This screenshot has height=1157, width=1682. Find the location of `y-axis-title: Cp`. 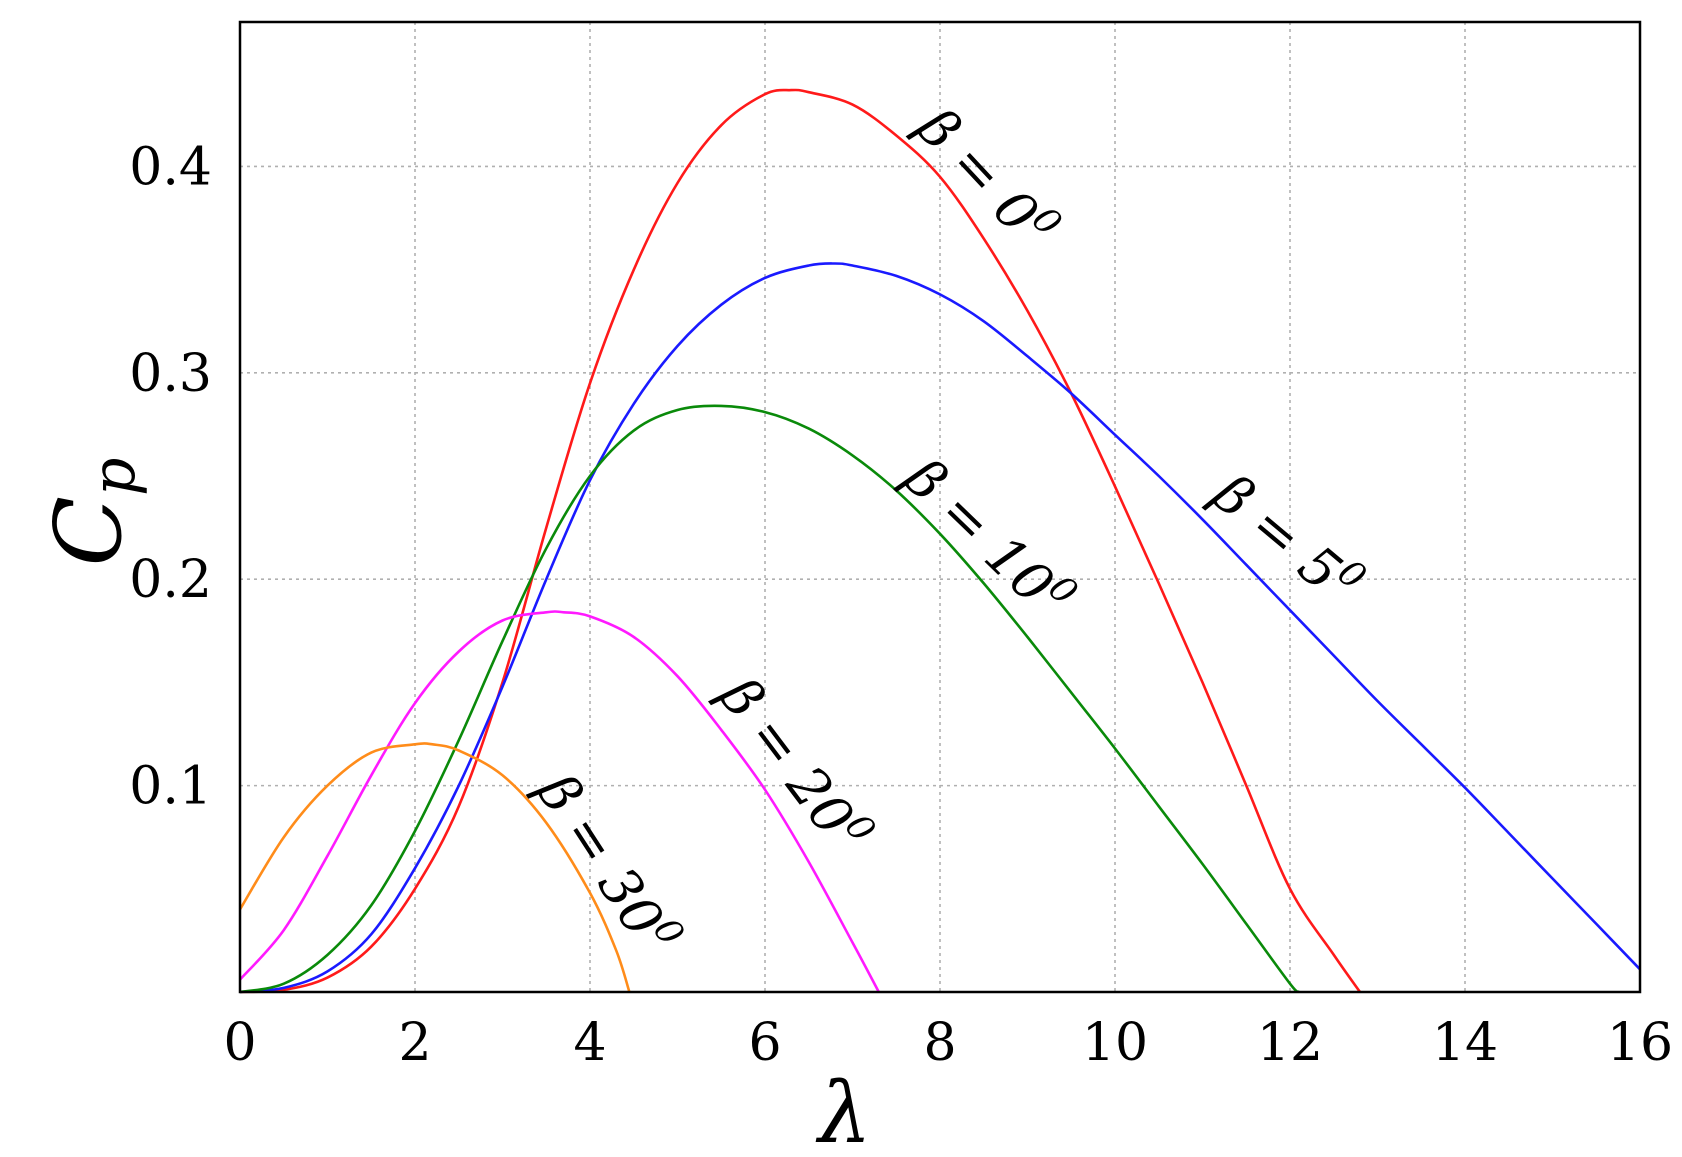

y-axis-title: Cp is located at coordinates (92, 512).